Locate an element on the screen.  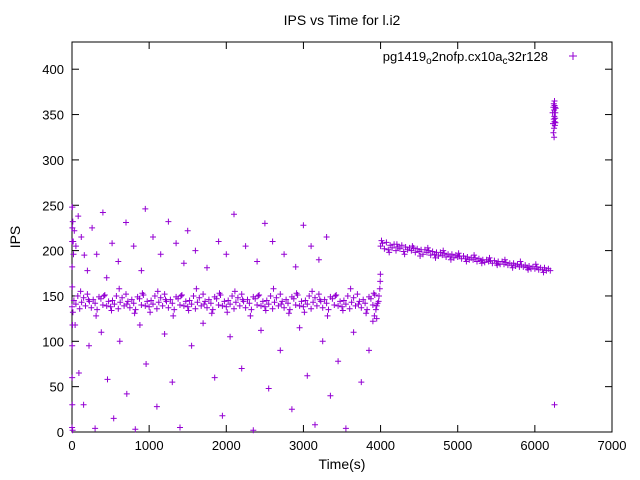
x-tick-label: 5000 is located at coordinates (457, 445).